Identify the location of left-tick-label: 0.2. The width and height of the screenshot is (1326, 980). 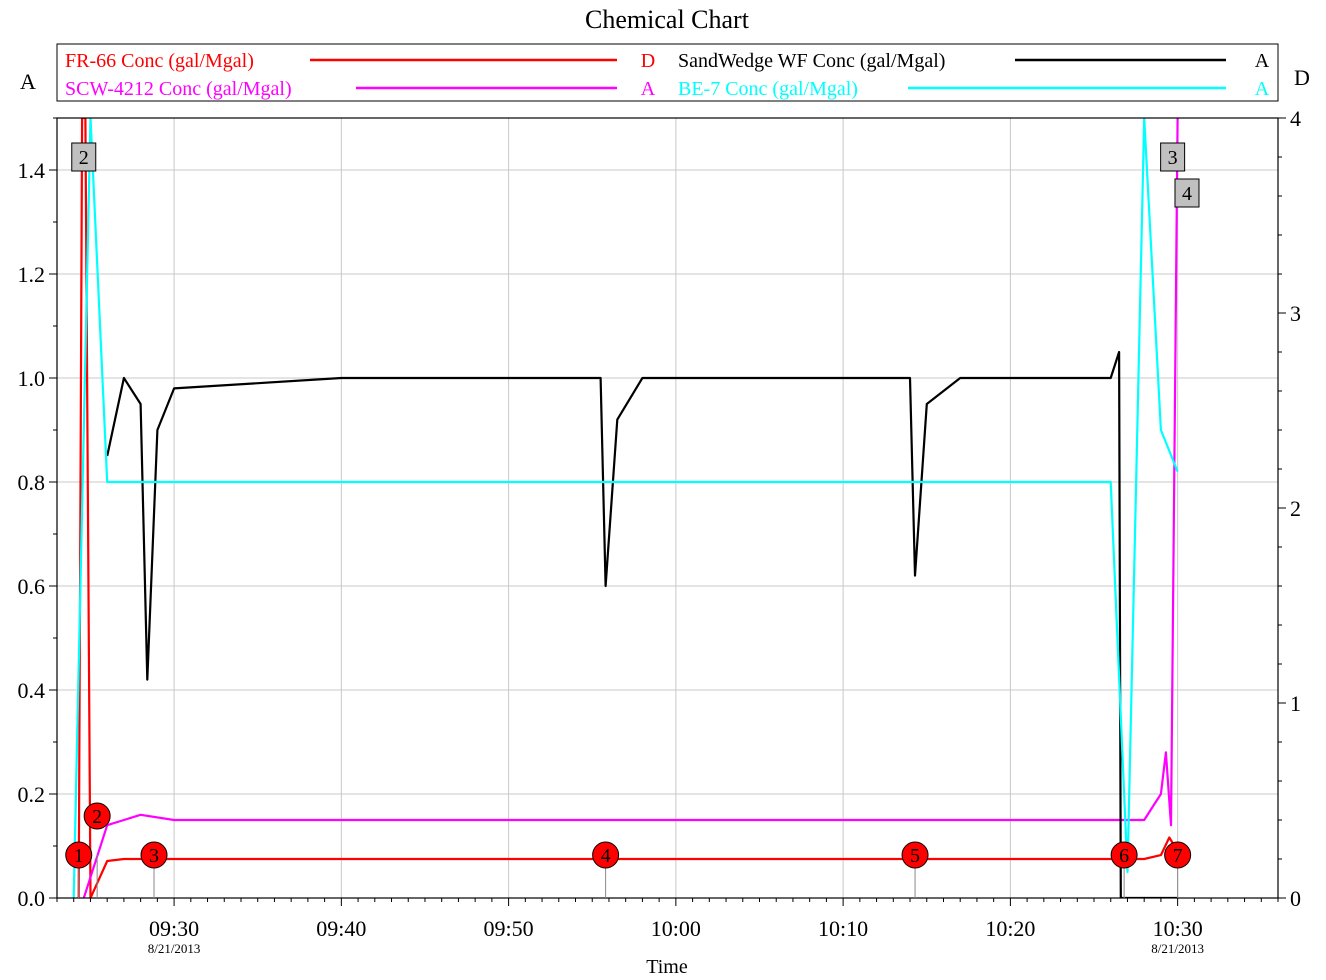
(32, 794).